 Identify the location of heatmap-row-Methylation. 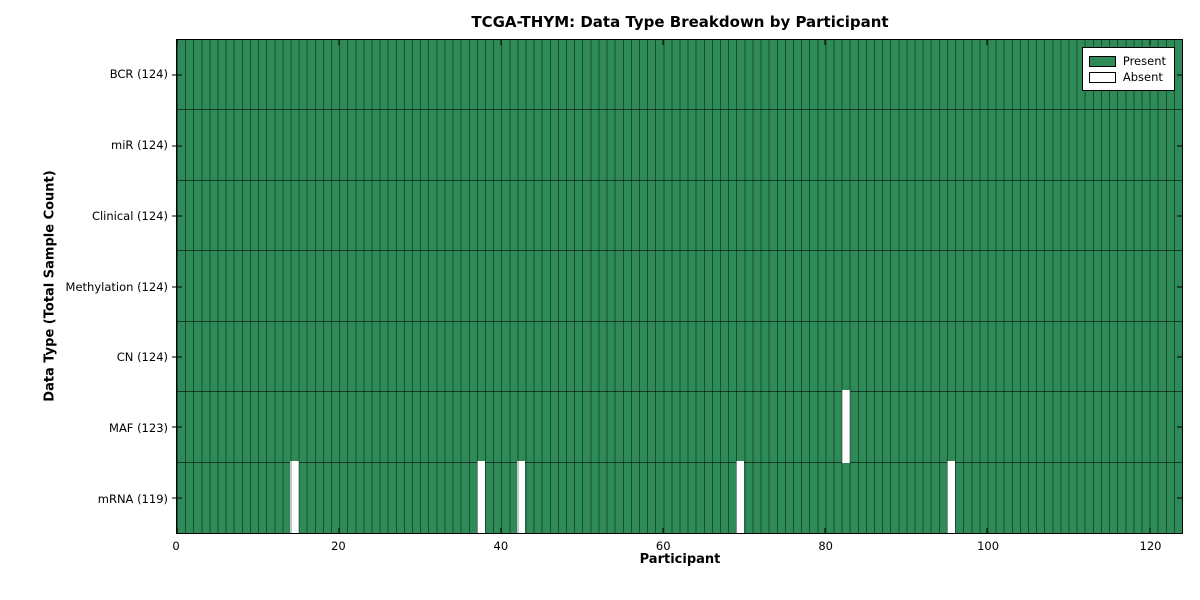
(679, 286).